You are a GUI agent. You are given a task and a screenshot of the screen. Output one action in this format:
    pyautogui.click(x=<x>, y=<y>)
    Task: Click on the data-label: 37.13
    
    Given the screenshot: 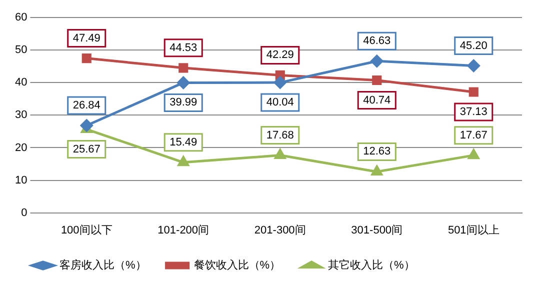 What is the action you would take?
    pyautogui.click(x=474, y=112)
    